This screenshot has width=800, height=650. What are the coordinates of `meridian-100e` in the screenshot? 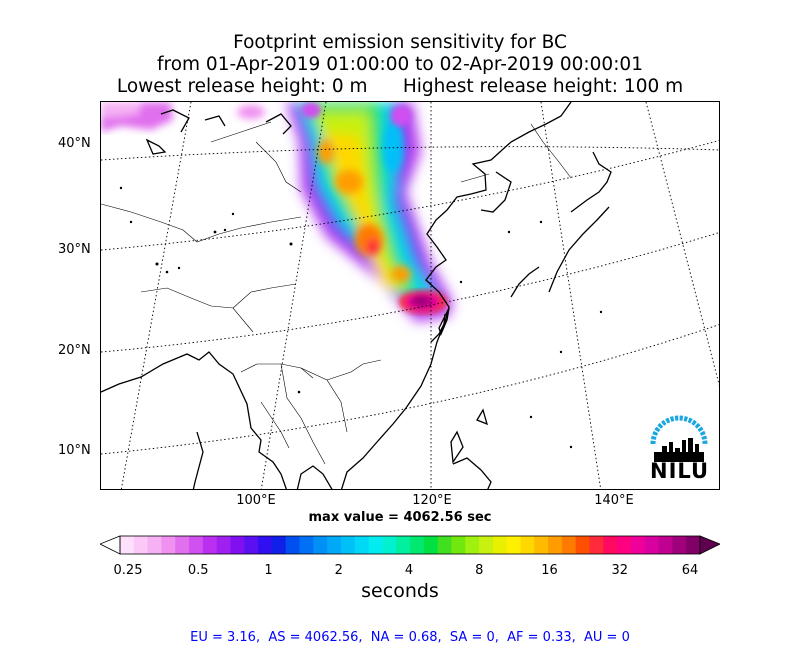 It's located at (293, 295).